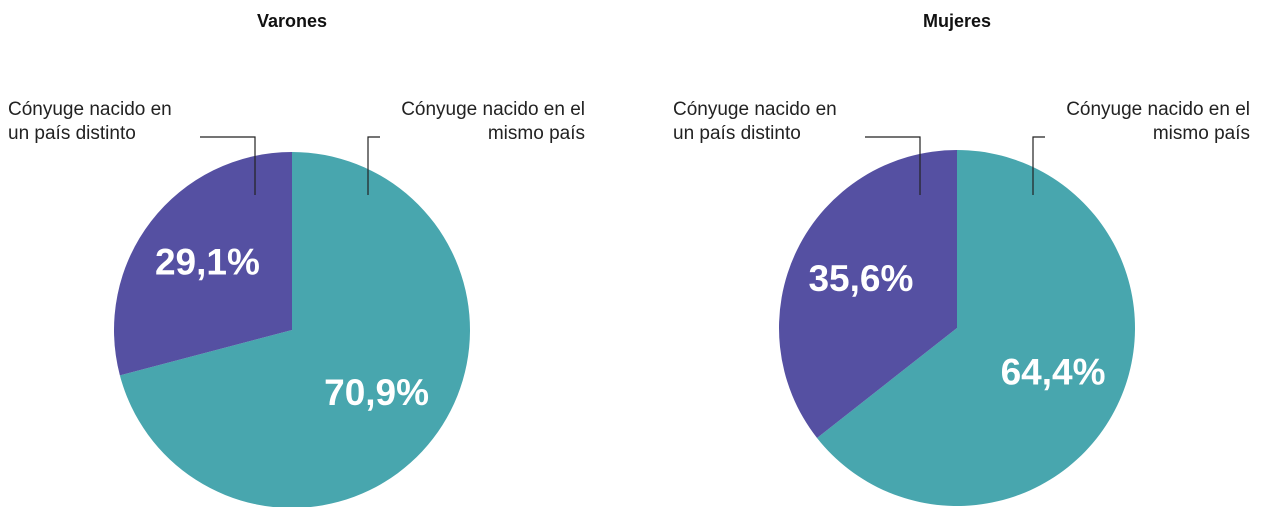 The image size is (1261, 507). What do you see at coordinates (957, 21) in the screenshot?
I see `chart-title: Mujeres` at bounding box center [957, 21].